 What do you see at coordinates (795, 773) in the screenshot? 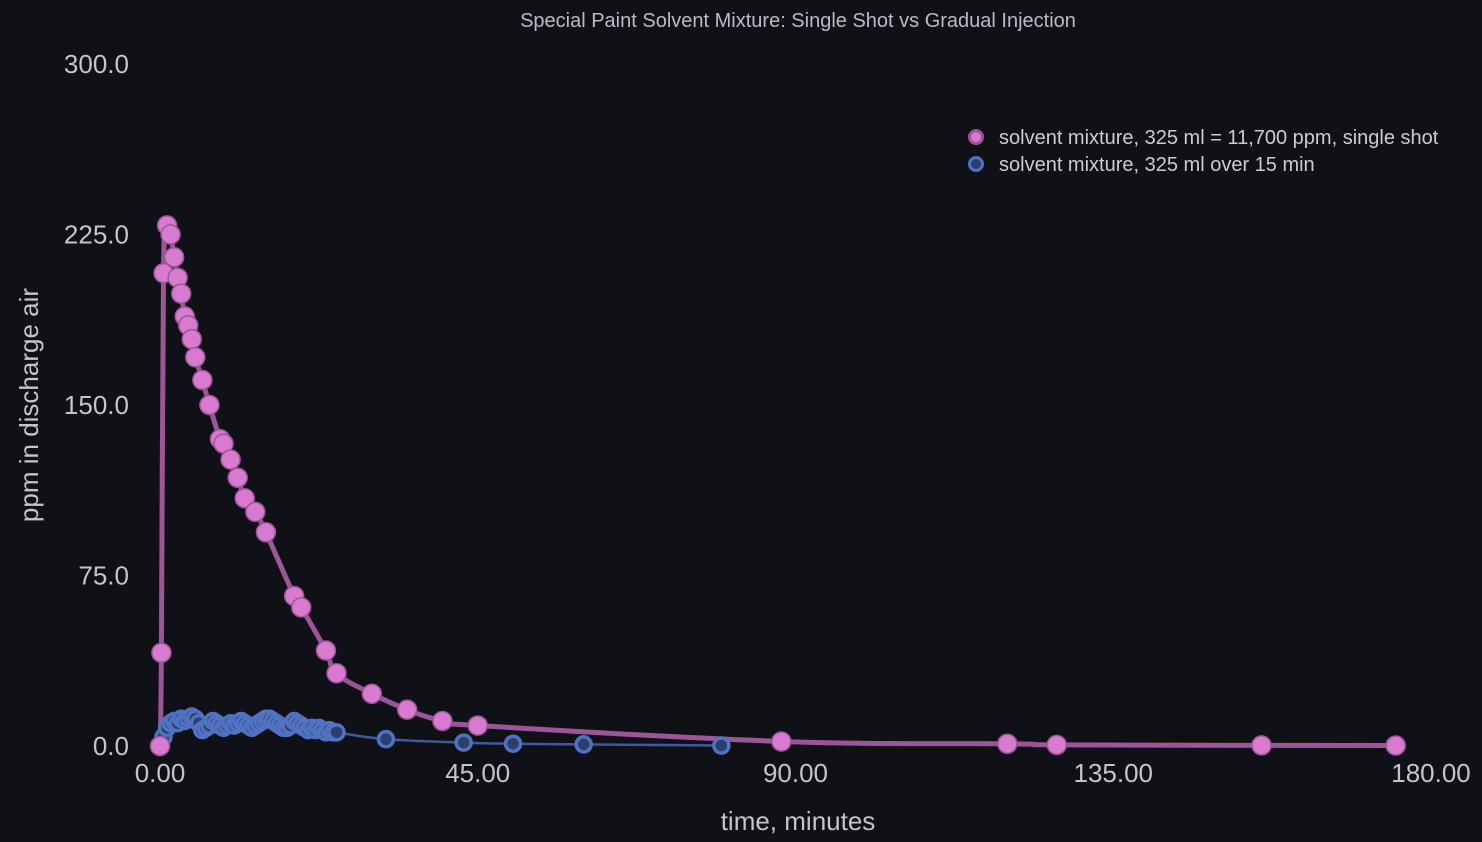
I see `x-tick-label: 90.00` at bounding box center [795, 773].